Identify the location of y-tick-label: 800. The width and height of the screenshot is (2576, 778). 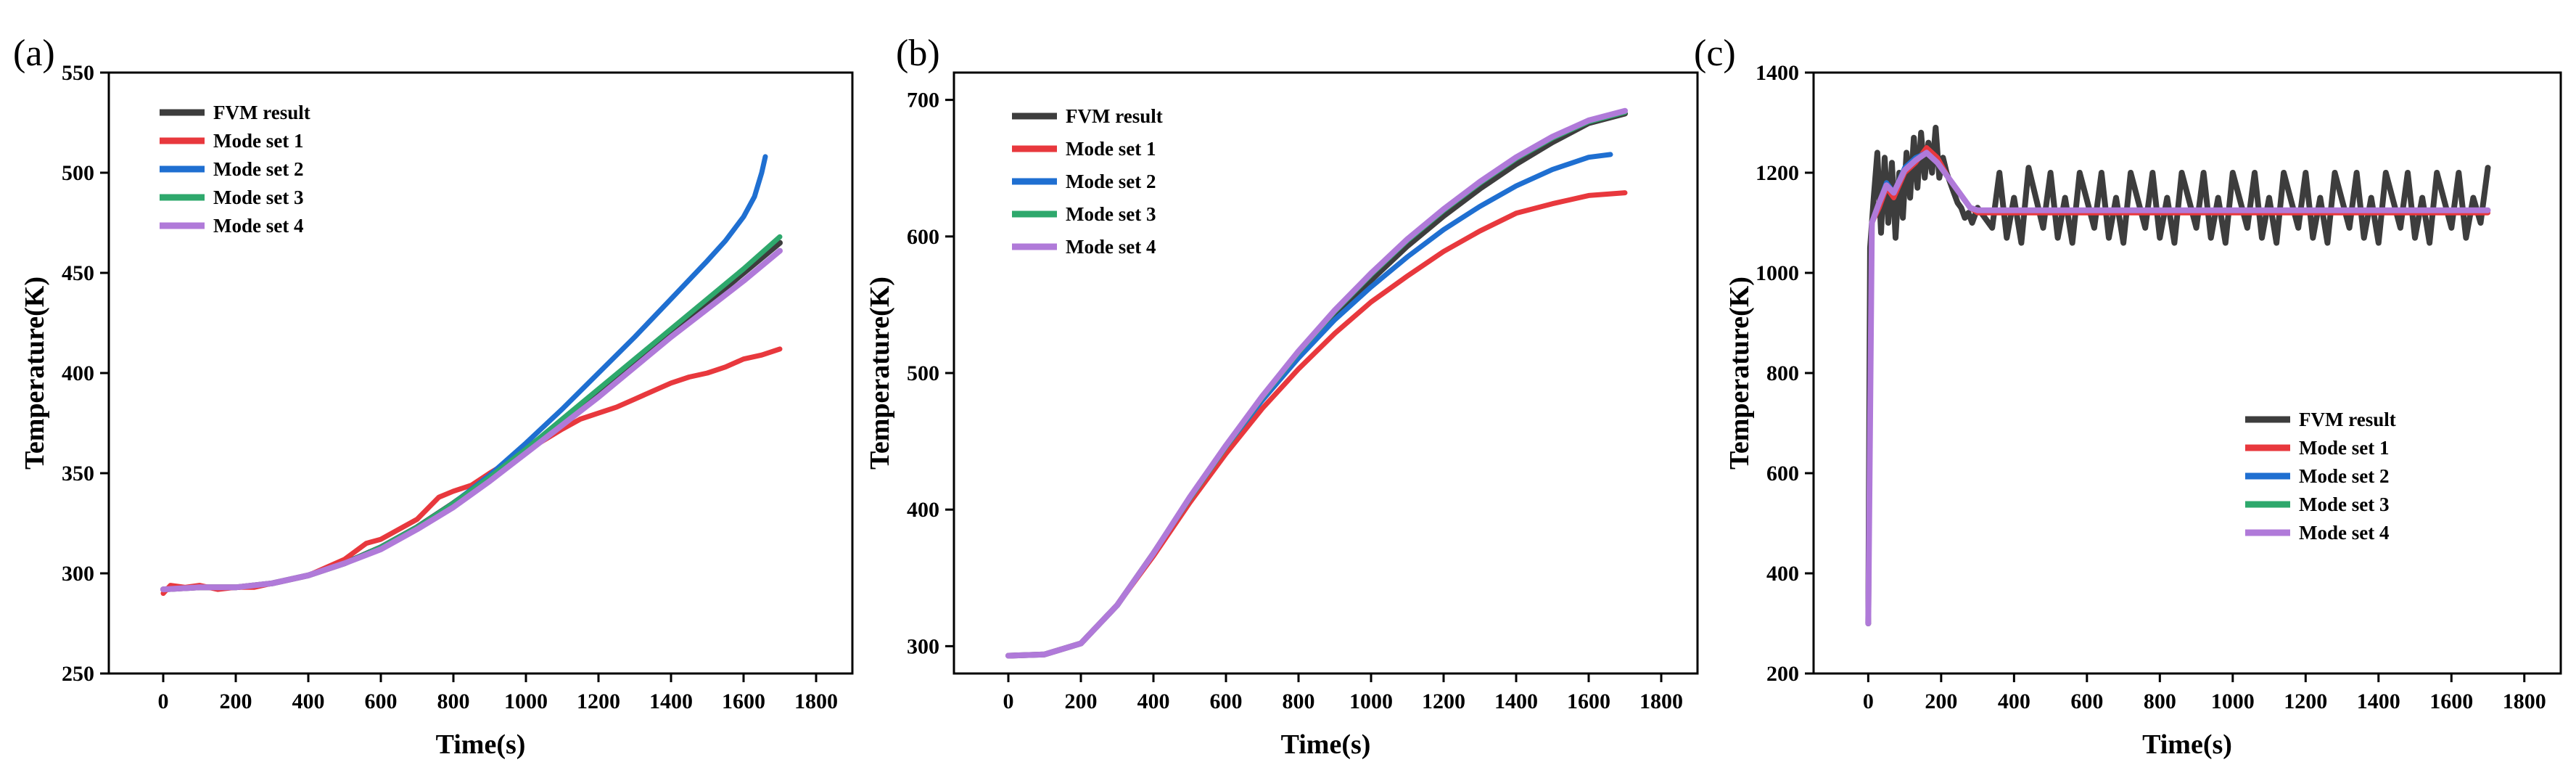
(1783, 373).